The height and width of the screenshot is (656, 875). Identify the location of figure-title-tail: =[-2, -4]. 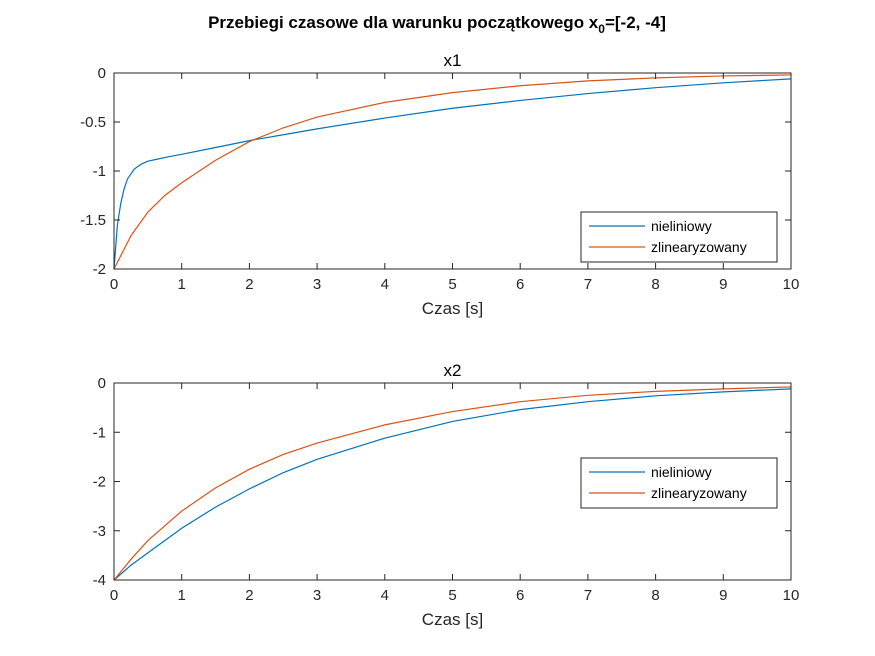
(635, 22).